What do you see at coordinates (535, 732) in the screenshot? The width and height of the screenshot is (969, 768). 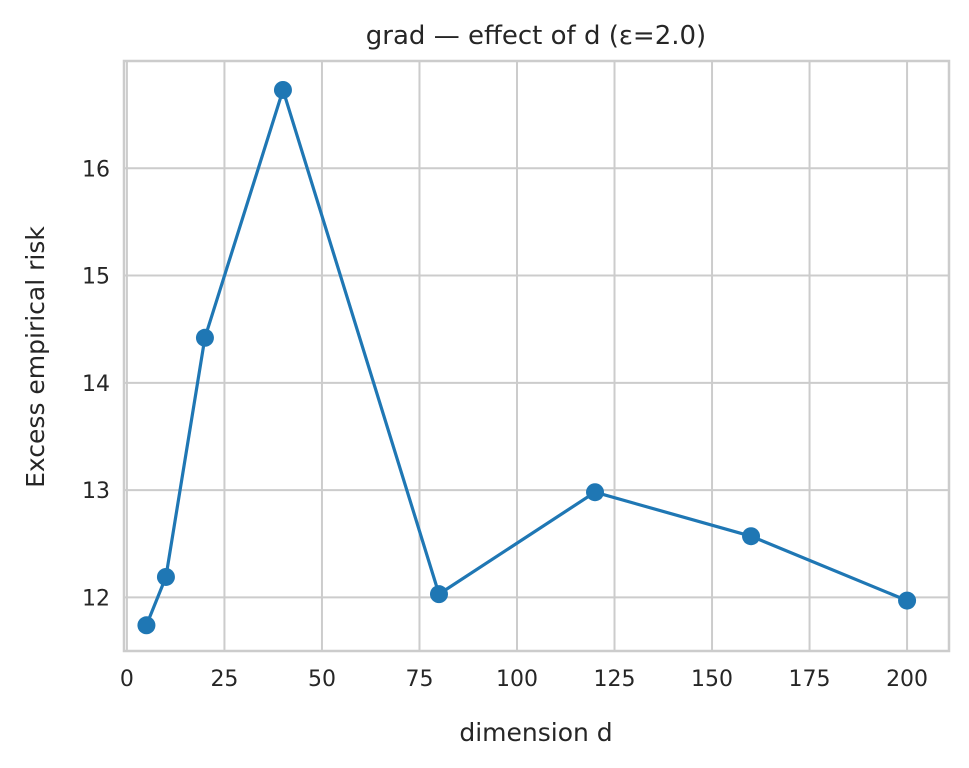 I see `x-axis-label: dimension d` at bounding box center [535, 732].